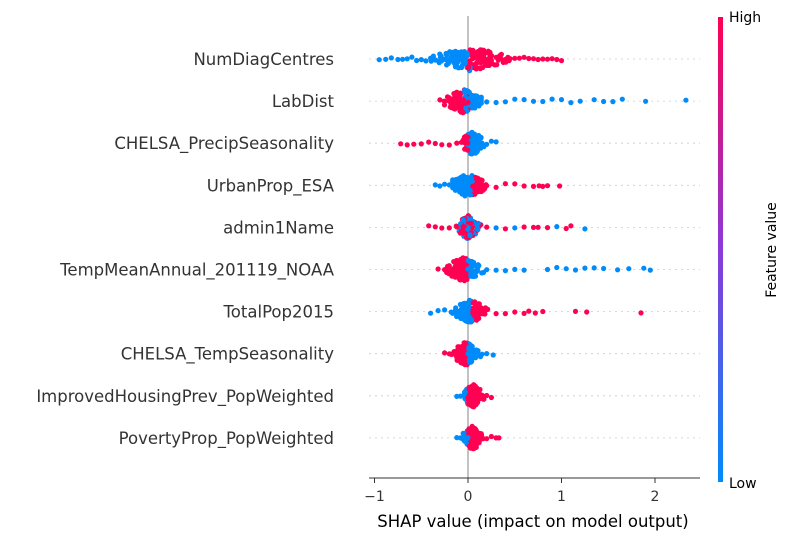  I want to click on feature-points-NumDiagCentres, so click(470, 60).